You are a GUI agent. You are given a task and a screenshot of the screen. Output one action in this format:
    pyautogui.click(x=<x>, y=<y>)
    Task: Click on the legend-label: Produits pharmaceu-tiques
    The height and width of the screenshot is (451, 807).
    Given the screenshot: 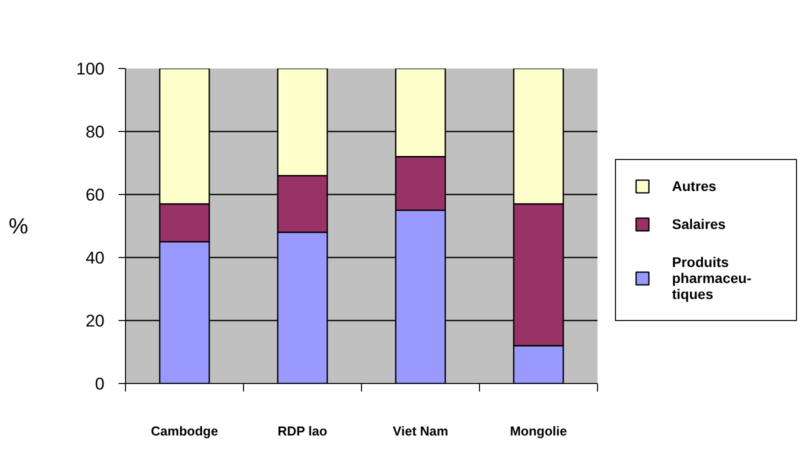 What is the action you would take?
    pyautogui.click(x=712, y=278)
    